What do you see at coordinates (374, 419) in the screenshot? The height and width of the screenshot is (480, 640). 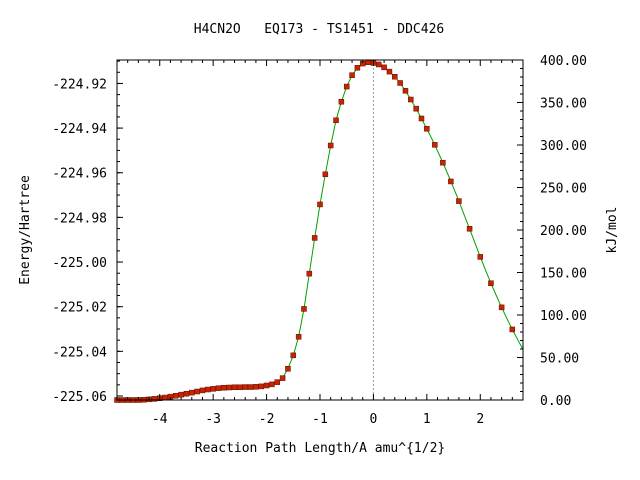 I see `x-tick-label: 0` at bounding box center [374, 419].